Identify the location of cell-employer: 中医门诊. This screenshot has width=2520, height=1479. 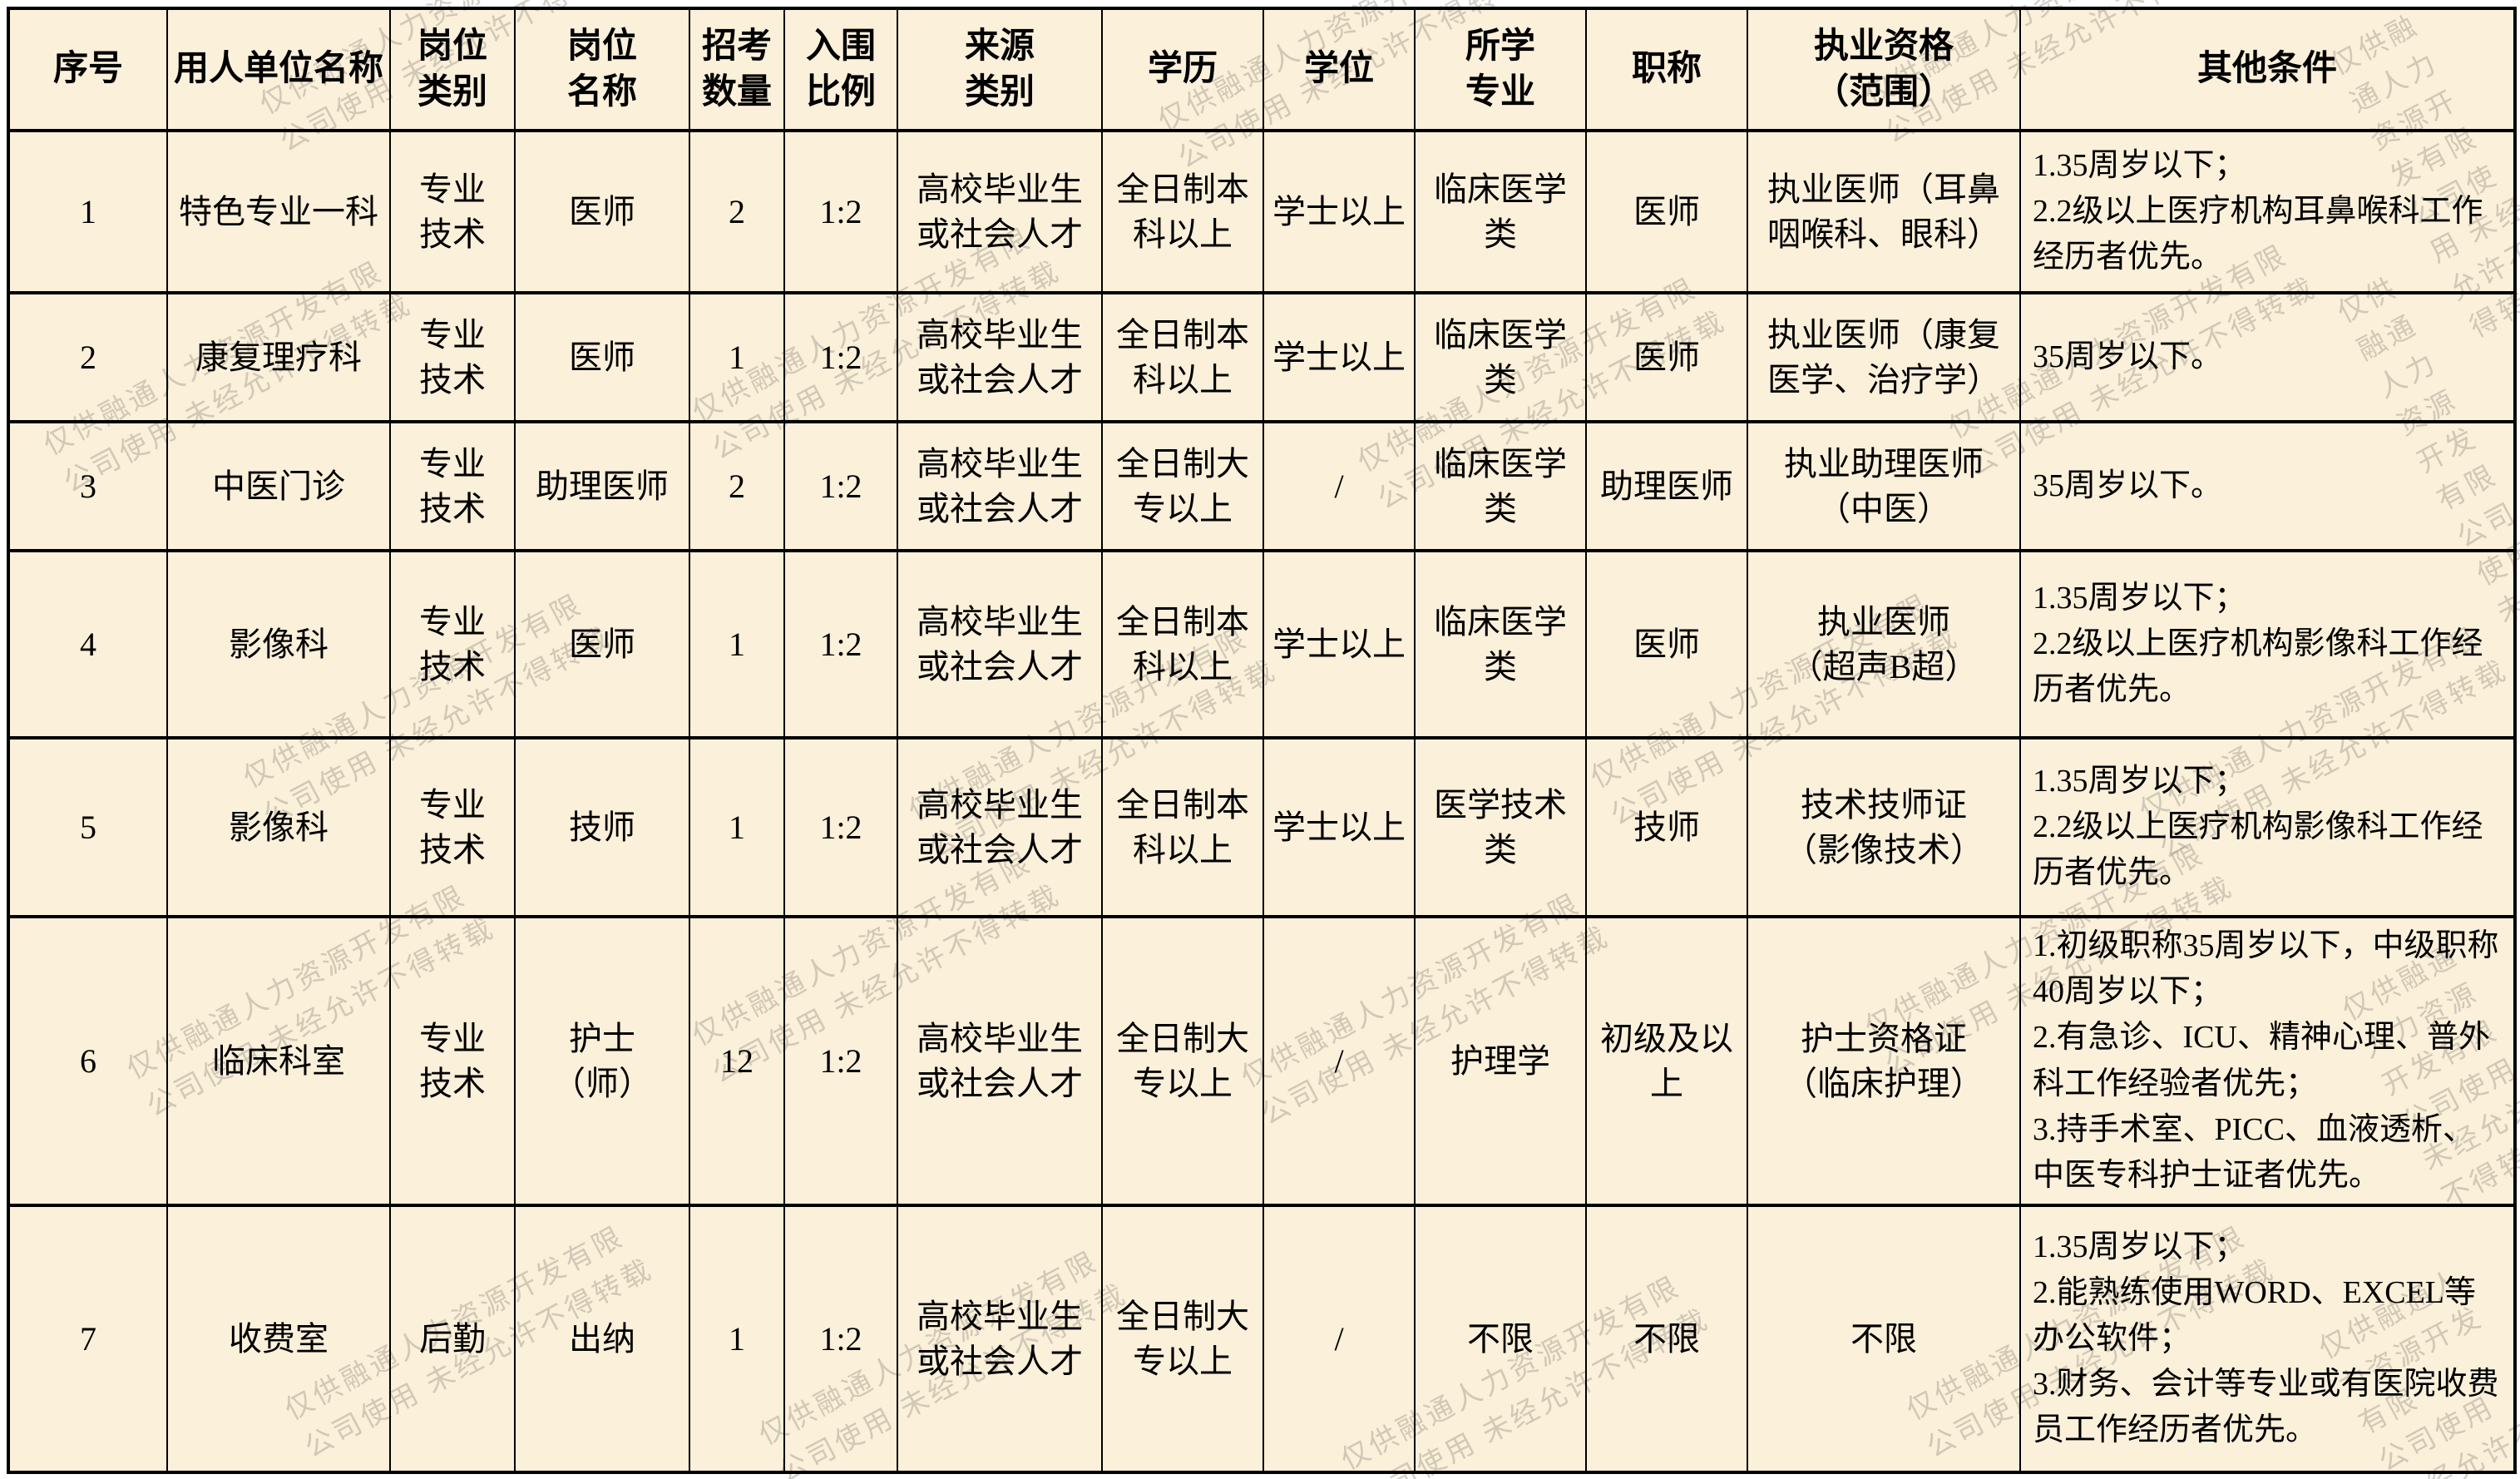
(278, 486).